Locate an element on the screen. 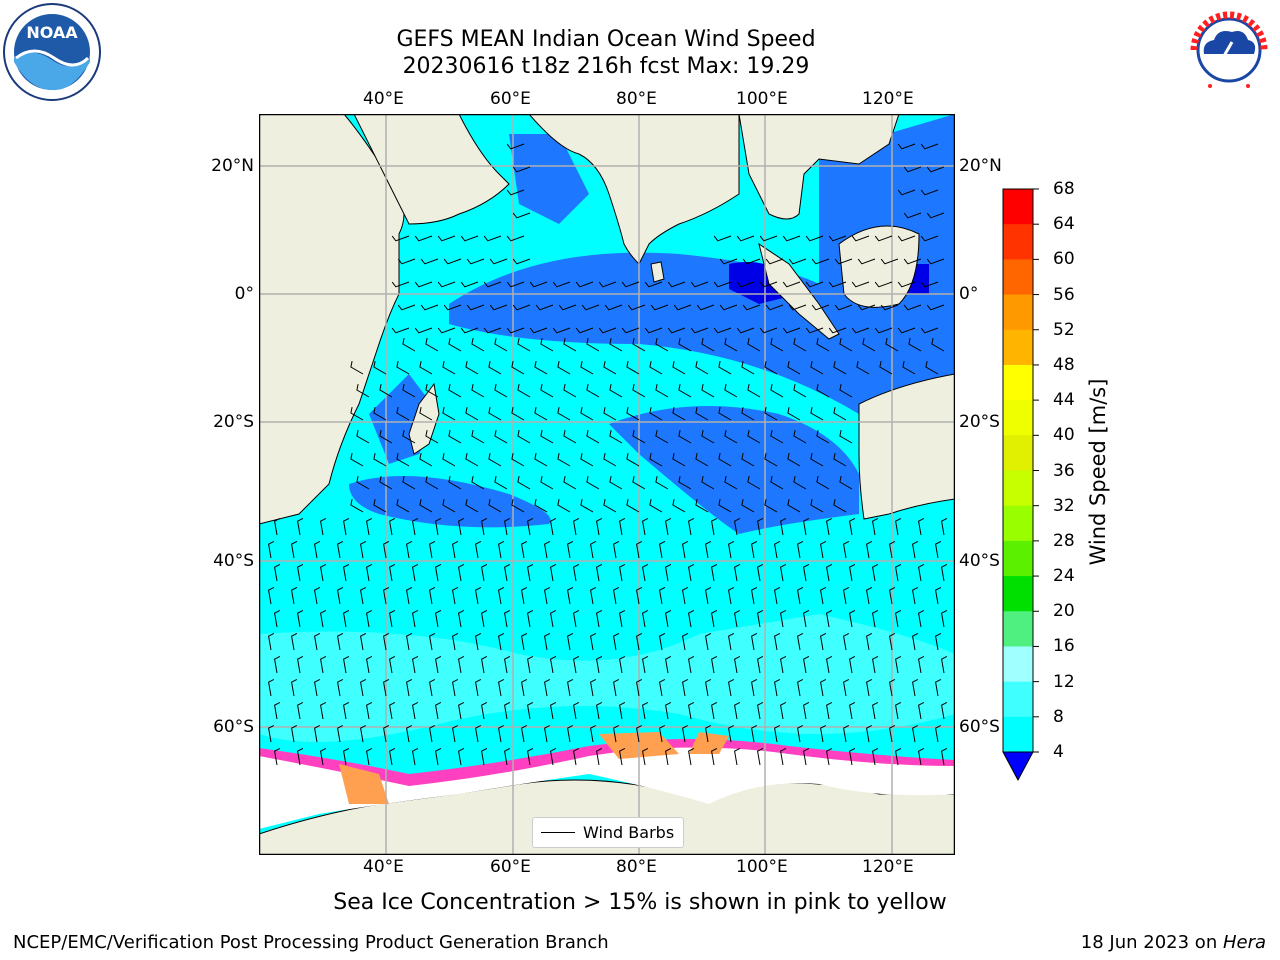  host-text: Hera is located at coordinates (1244, 942).